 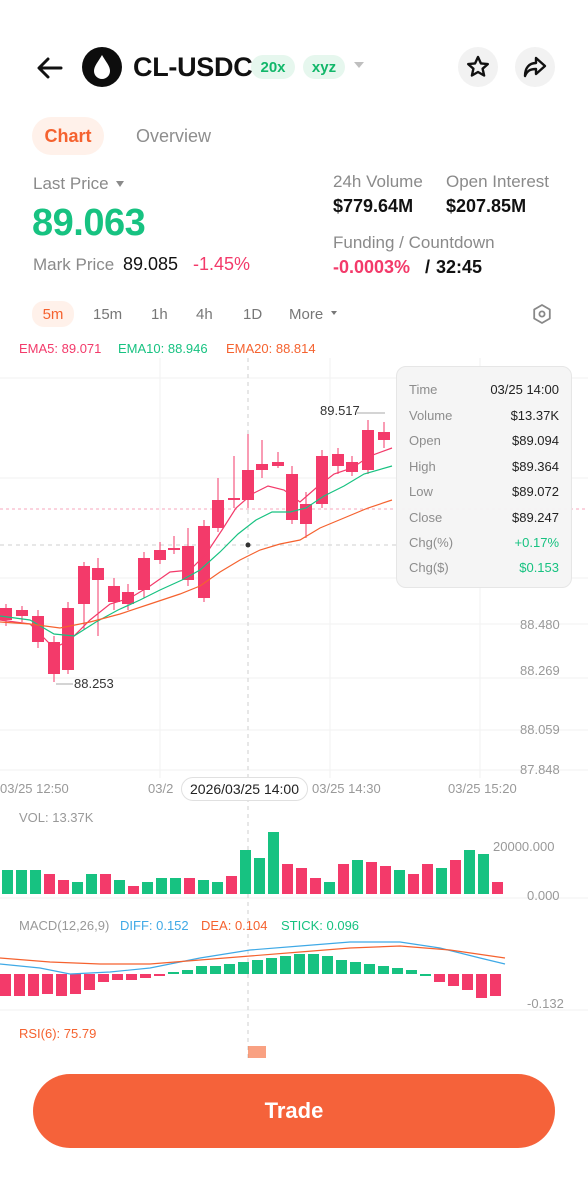 I want to click on tooltip-value: $89.094, so click(x=535, y=440).